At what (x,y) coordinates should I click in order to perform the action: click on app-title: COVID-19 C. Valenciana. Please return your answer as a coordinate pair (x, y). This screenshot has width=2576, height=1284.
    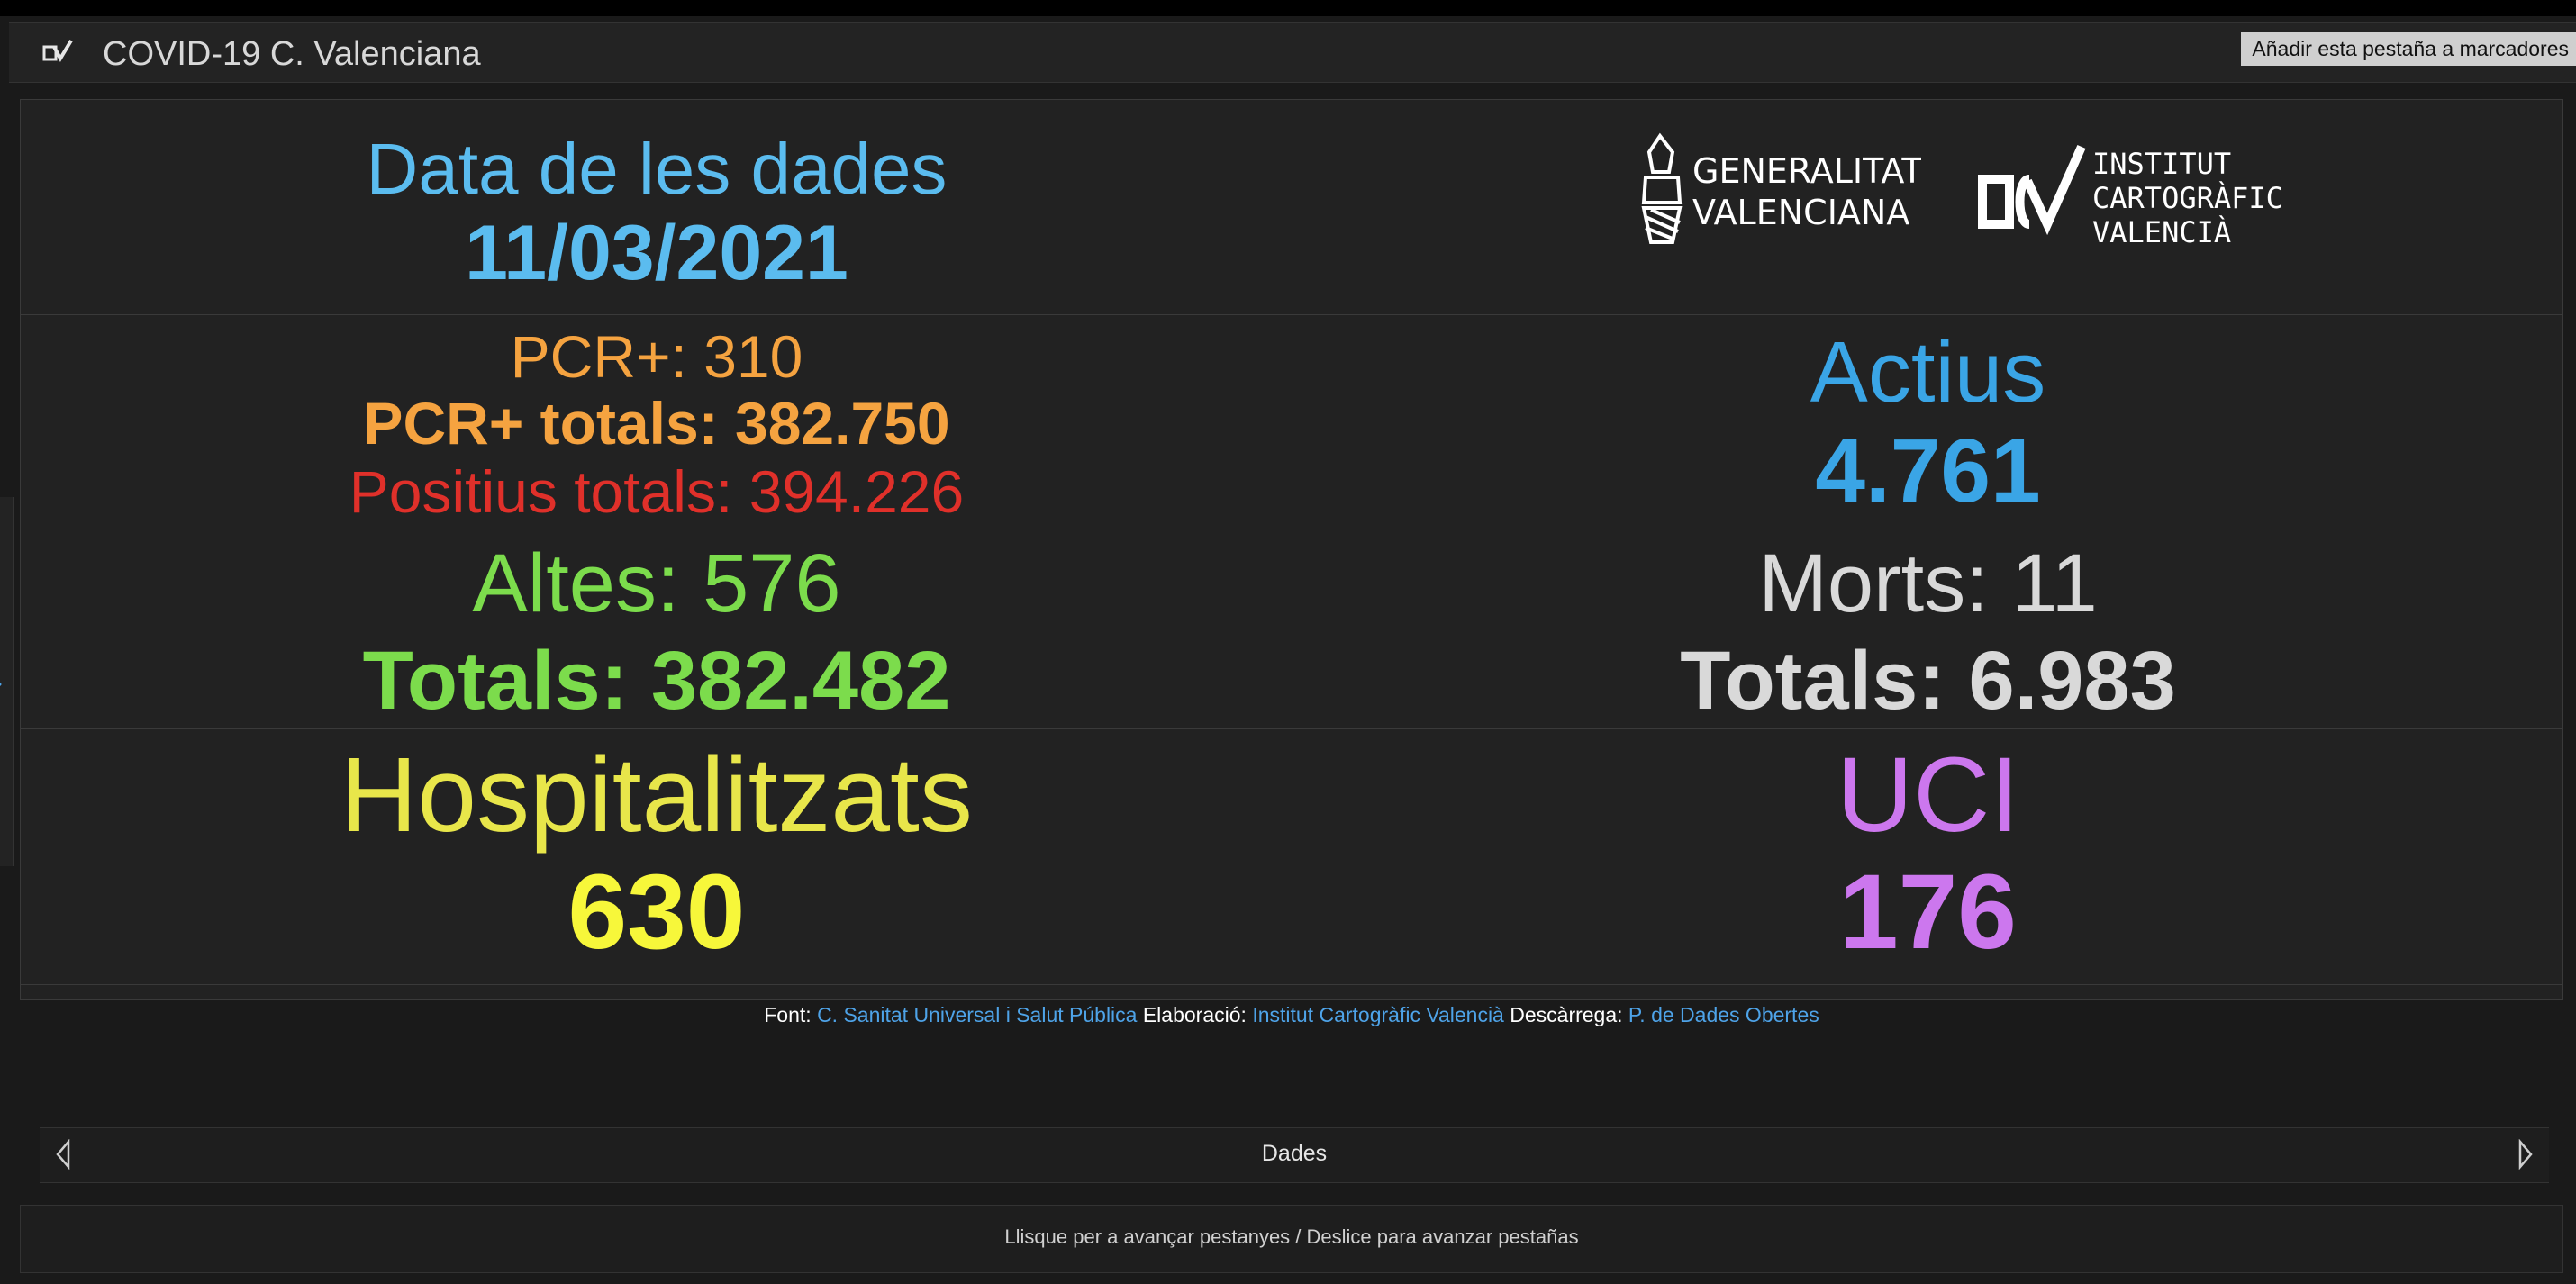
    Looking at the image, I should click on (292, 54).